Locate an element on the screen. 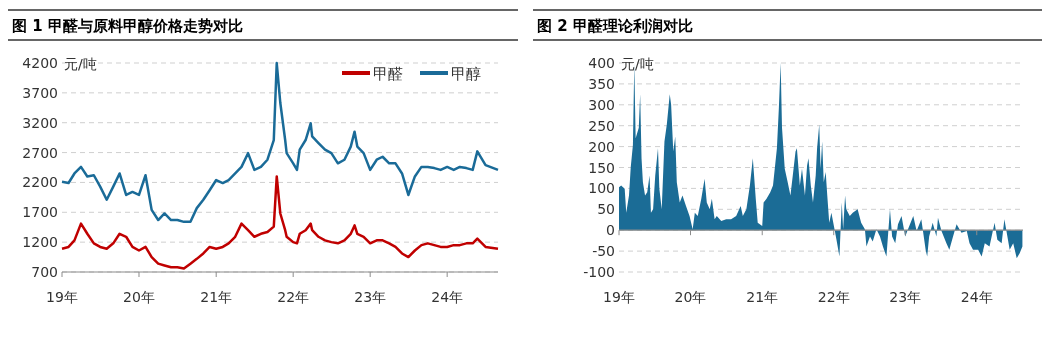  y-tick-label: 3200 is located at coordinates (40, 122).